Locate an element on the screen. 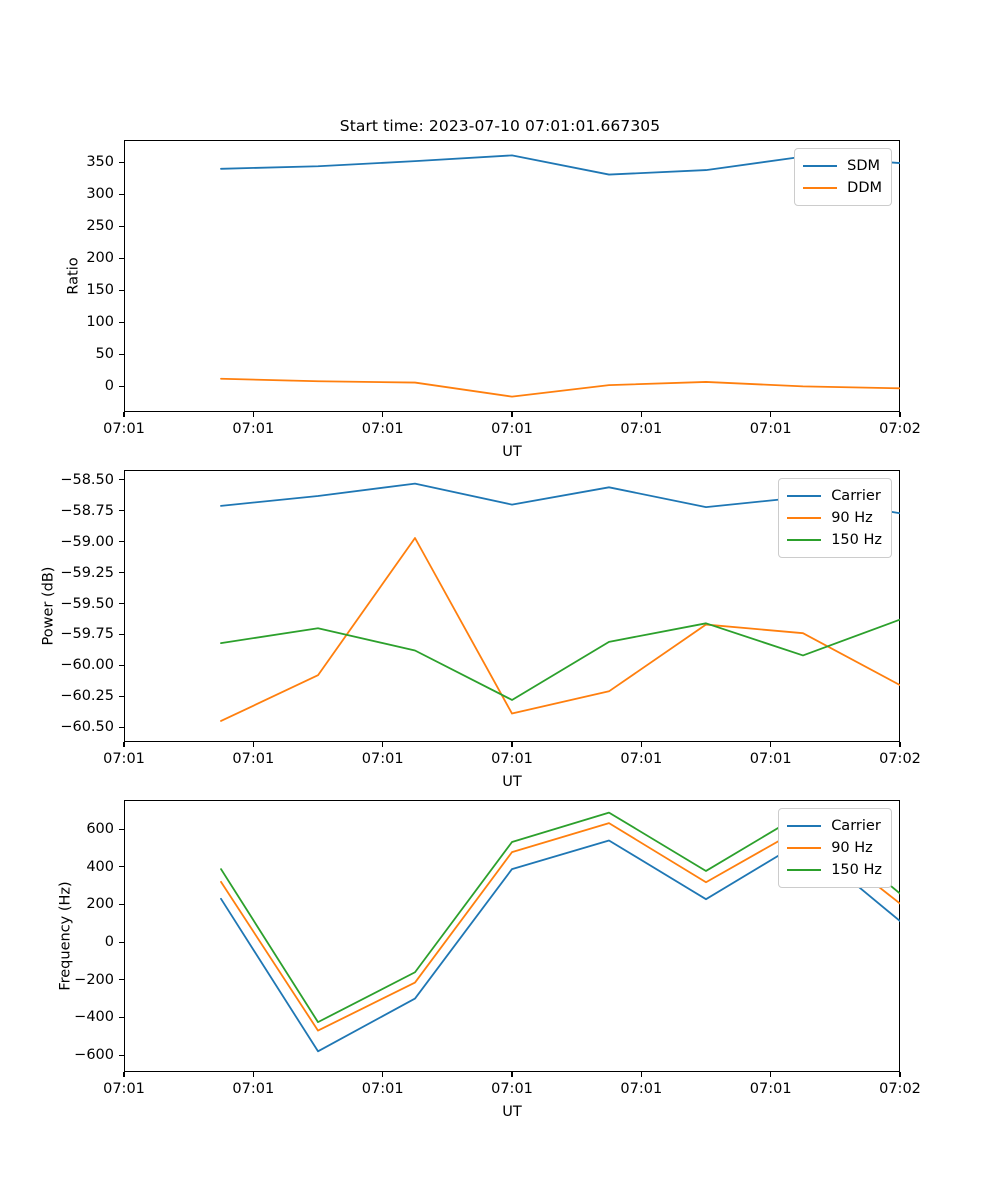 Image resolution: width=1000 pixels, height=1200 pixels. y-axis-label: Power (dB) is located at coordinates (48, 606).